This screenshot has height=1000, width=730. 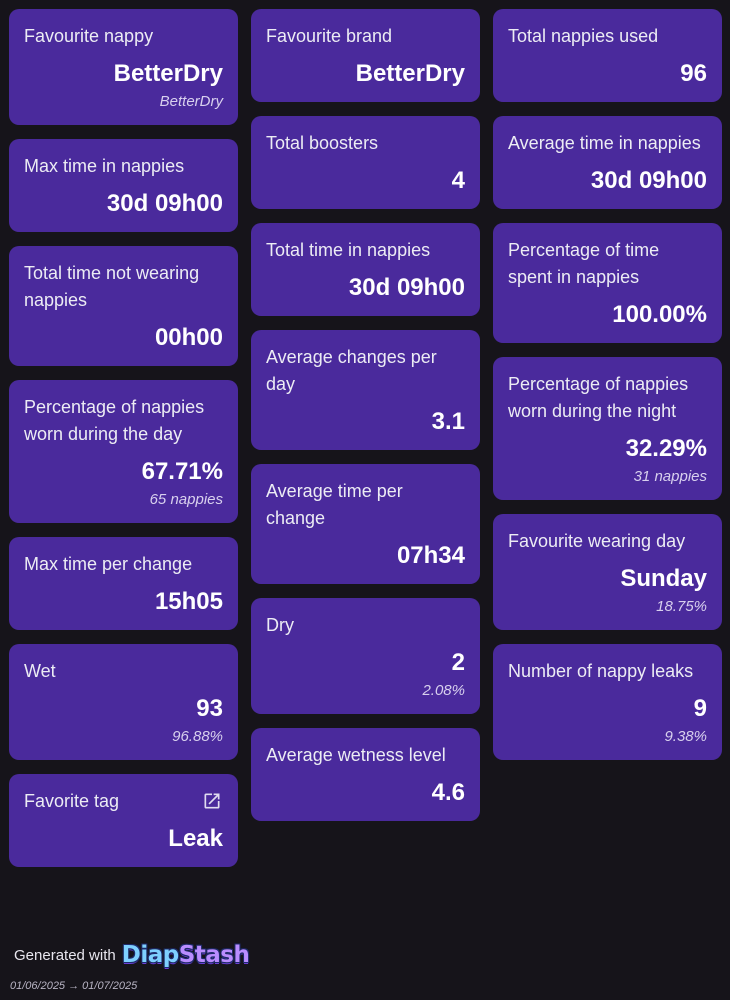 What do you see at coordinates (186, 499) in the screenshot?
I see `stat-sub: 65 nappies` at bounding box center [186, 499].